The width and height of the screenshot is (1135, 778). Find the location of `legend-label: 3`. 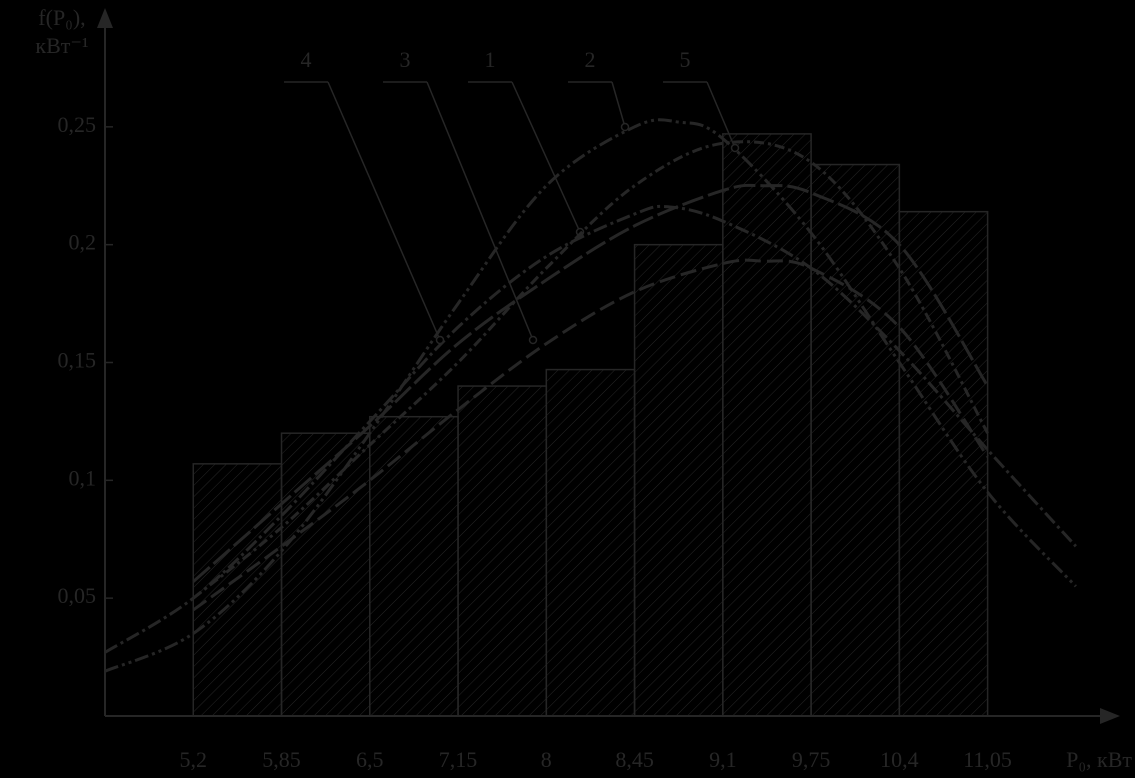

legend-label: 3 is located at coordinates (405, 59).